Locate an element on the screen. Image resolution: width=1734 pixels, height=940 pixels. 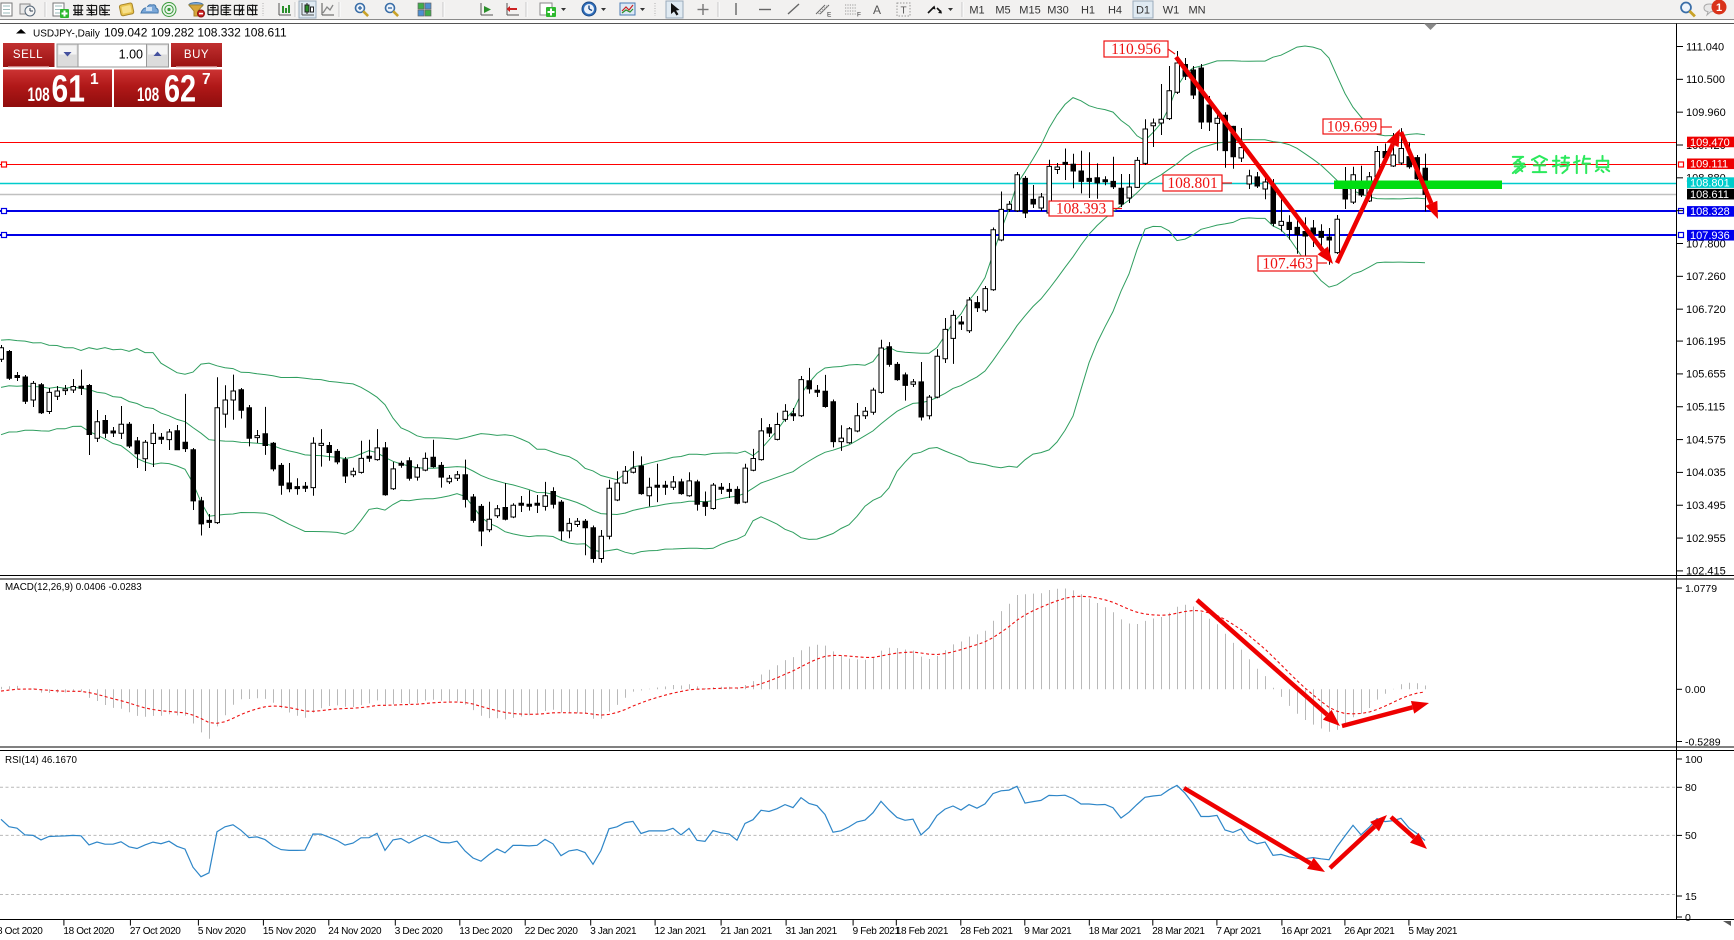
svg-text: 7 Apr 2021 is located at coordinates (1239, 931).